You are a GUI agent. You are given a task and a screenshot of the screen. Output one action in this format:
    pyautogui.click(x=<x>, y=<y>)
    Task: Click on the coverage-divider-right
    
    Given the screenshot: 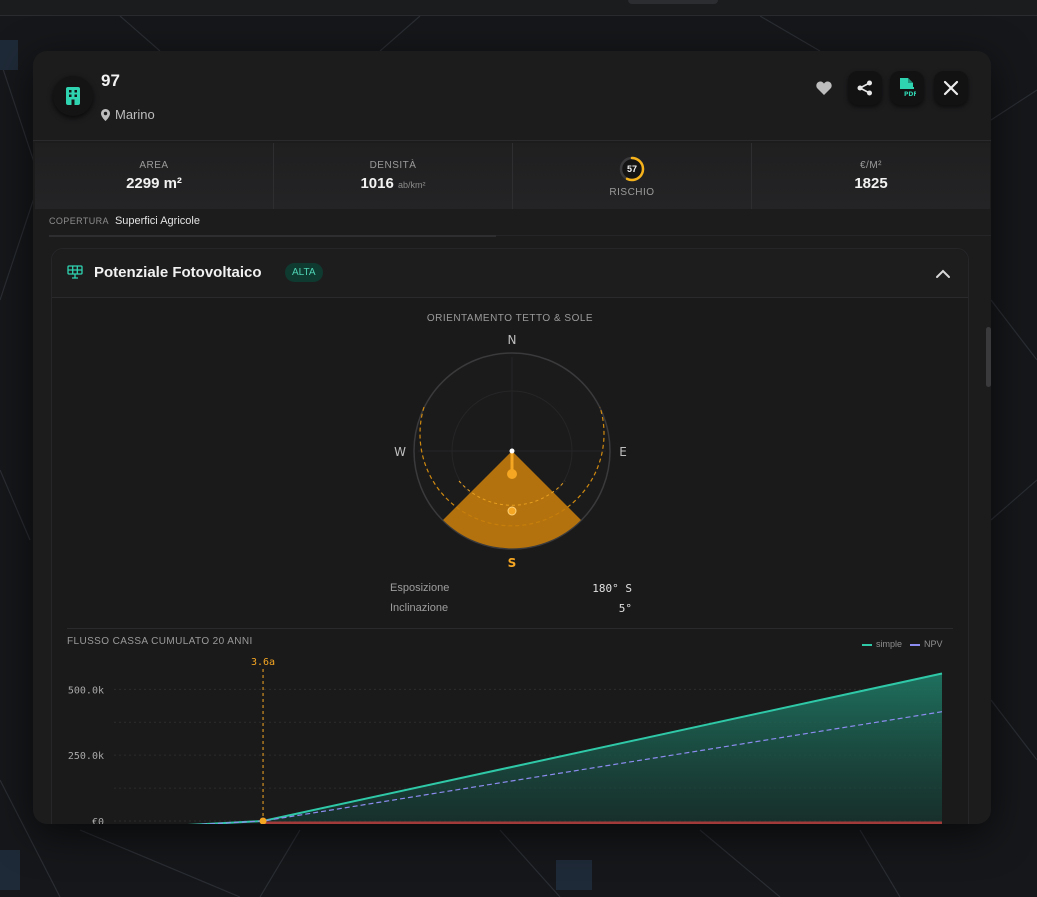 What is the action you would take?
    pyautogui.click(x=743, y=235)
    